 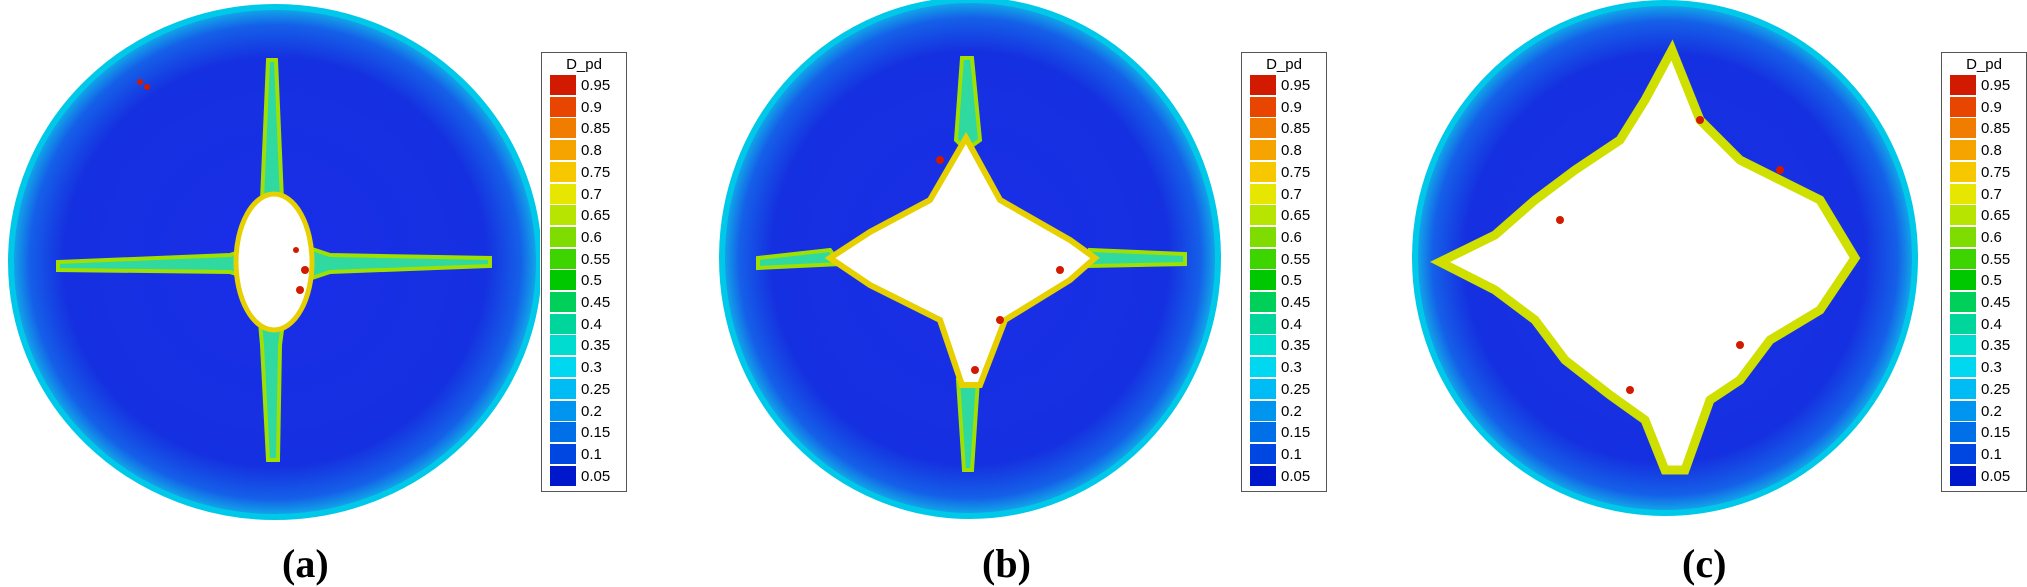 I want to click on legend-label: 0.45, so click(x=1996, y=302).